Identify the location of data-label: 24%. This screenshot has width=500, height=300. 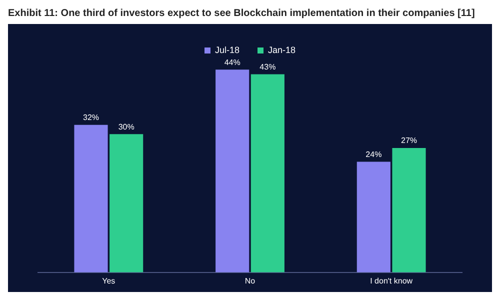
(374, 154).